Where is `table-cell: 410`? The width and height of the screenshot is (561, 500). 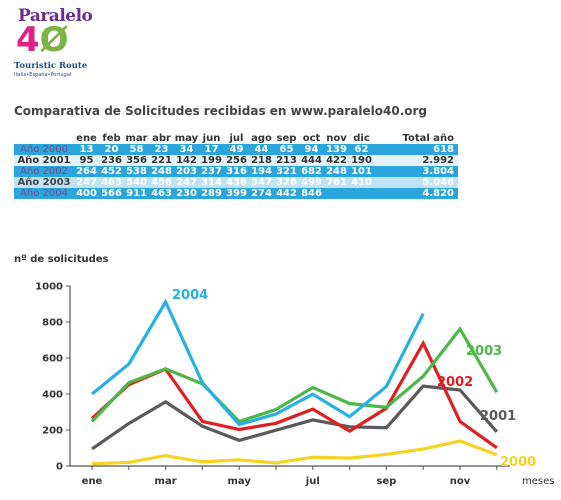 table-cell: 410 is located at coordinates (361, 182).